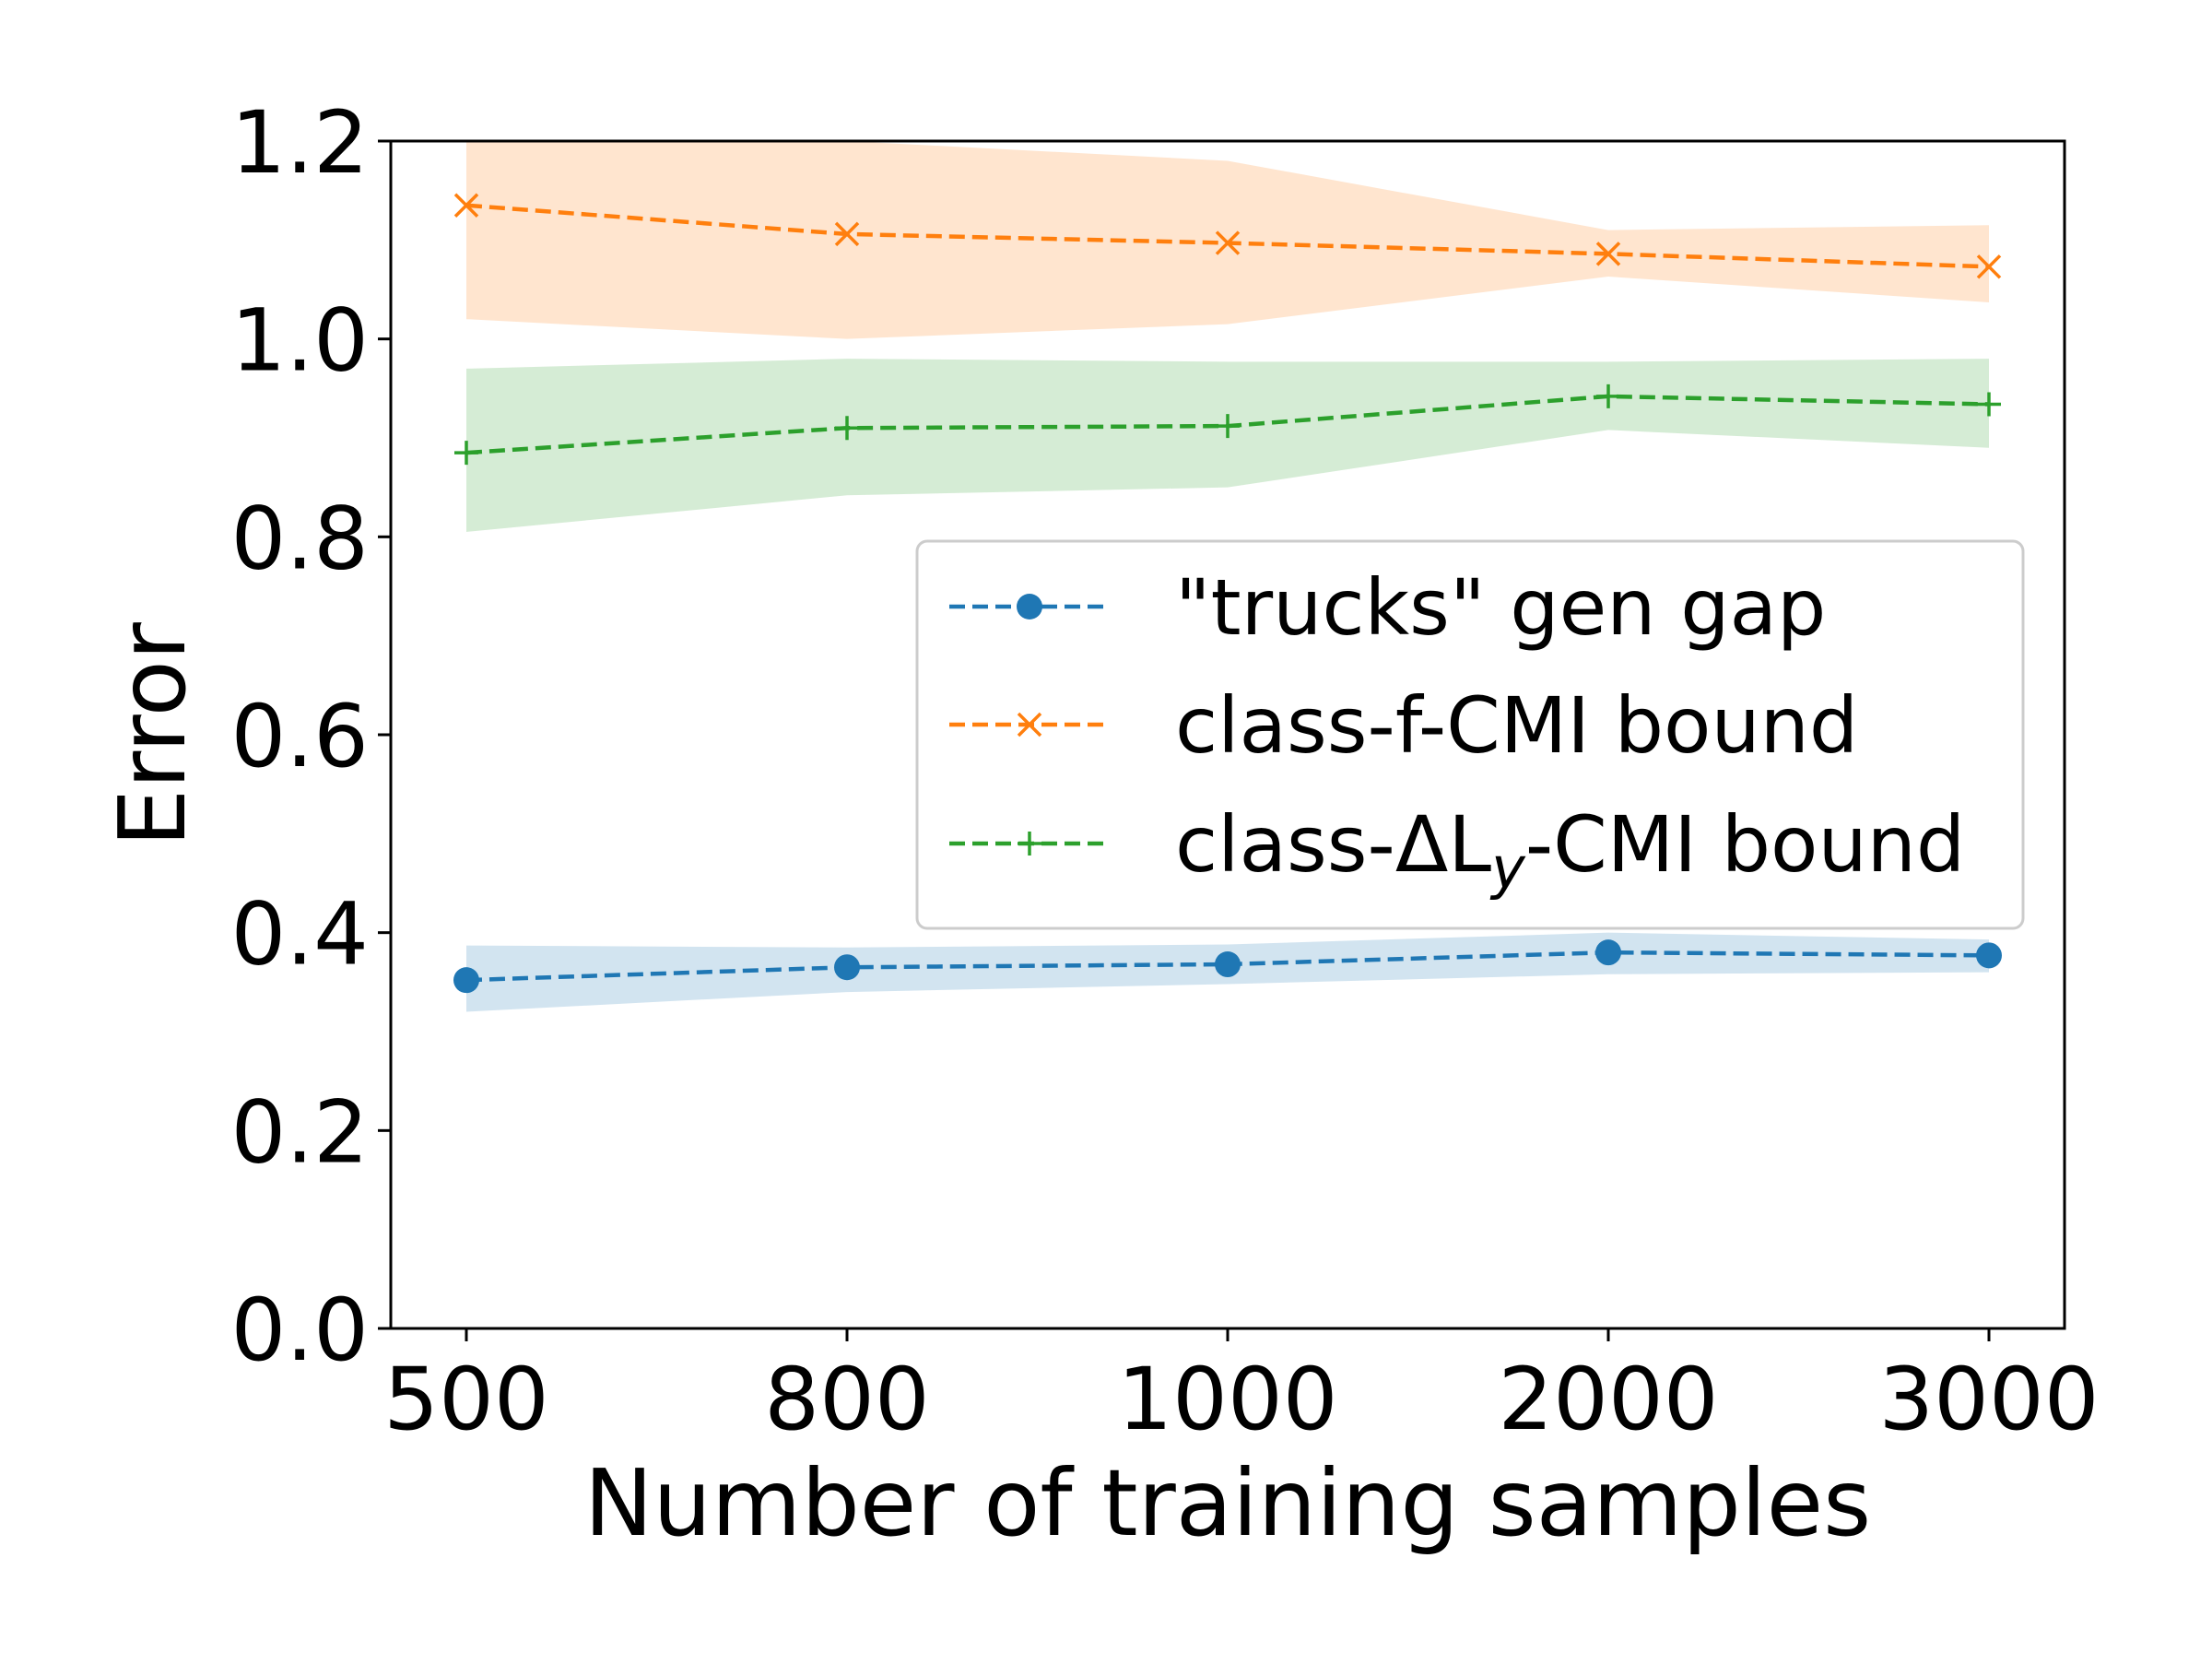 The image size is (2212, 1664). Describe the element at coordinates (1228, 1503) in the screenshot. I see `x-axis-label: Number of training samples` at that location.